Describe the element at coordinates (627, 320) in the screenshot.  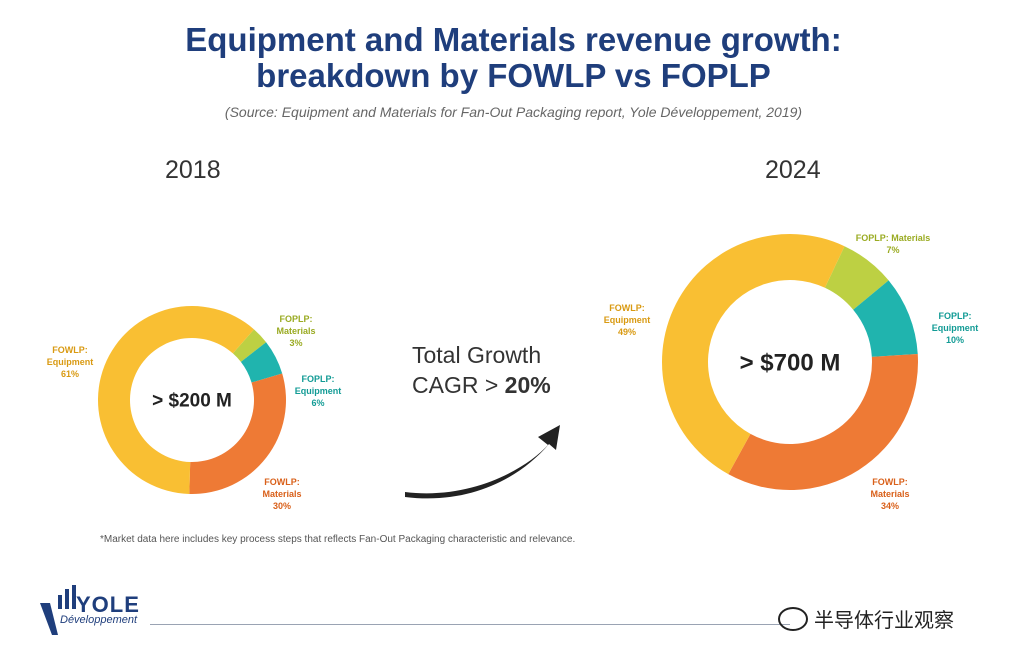
I see `slice-label: FOWLP: Equipment 49%` at that location.